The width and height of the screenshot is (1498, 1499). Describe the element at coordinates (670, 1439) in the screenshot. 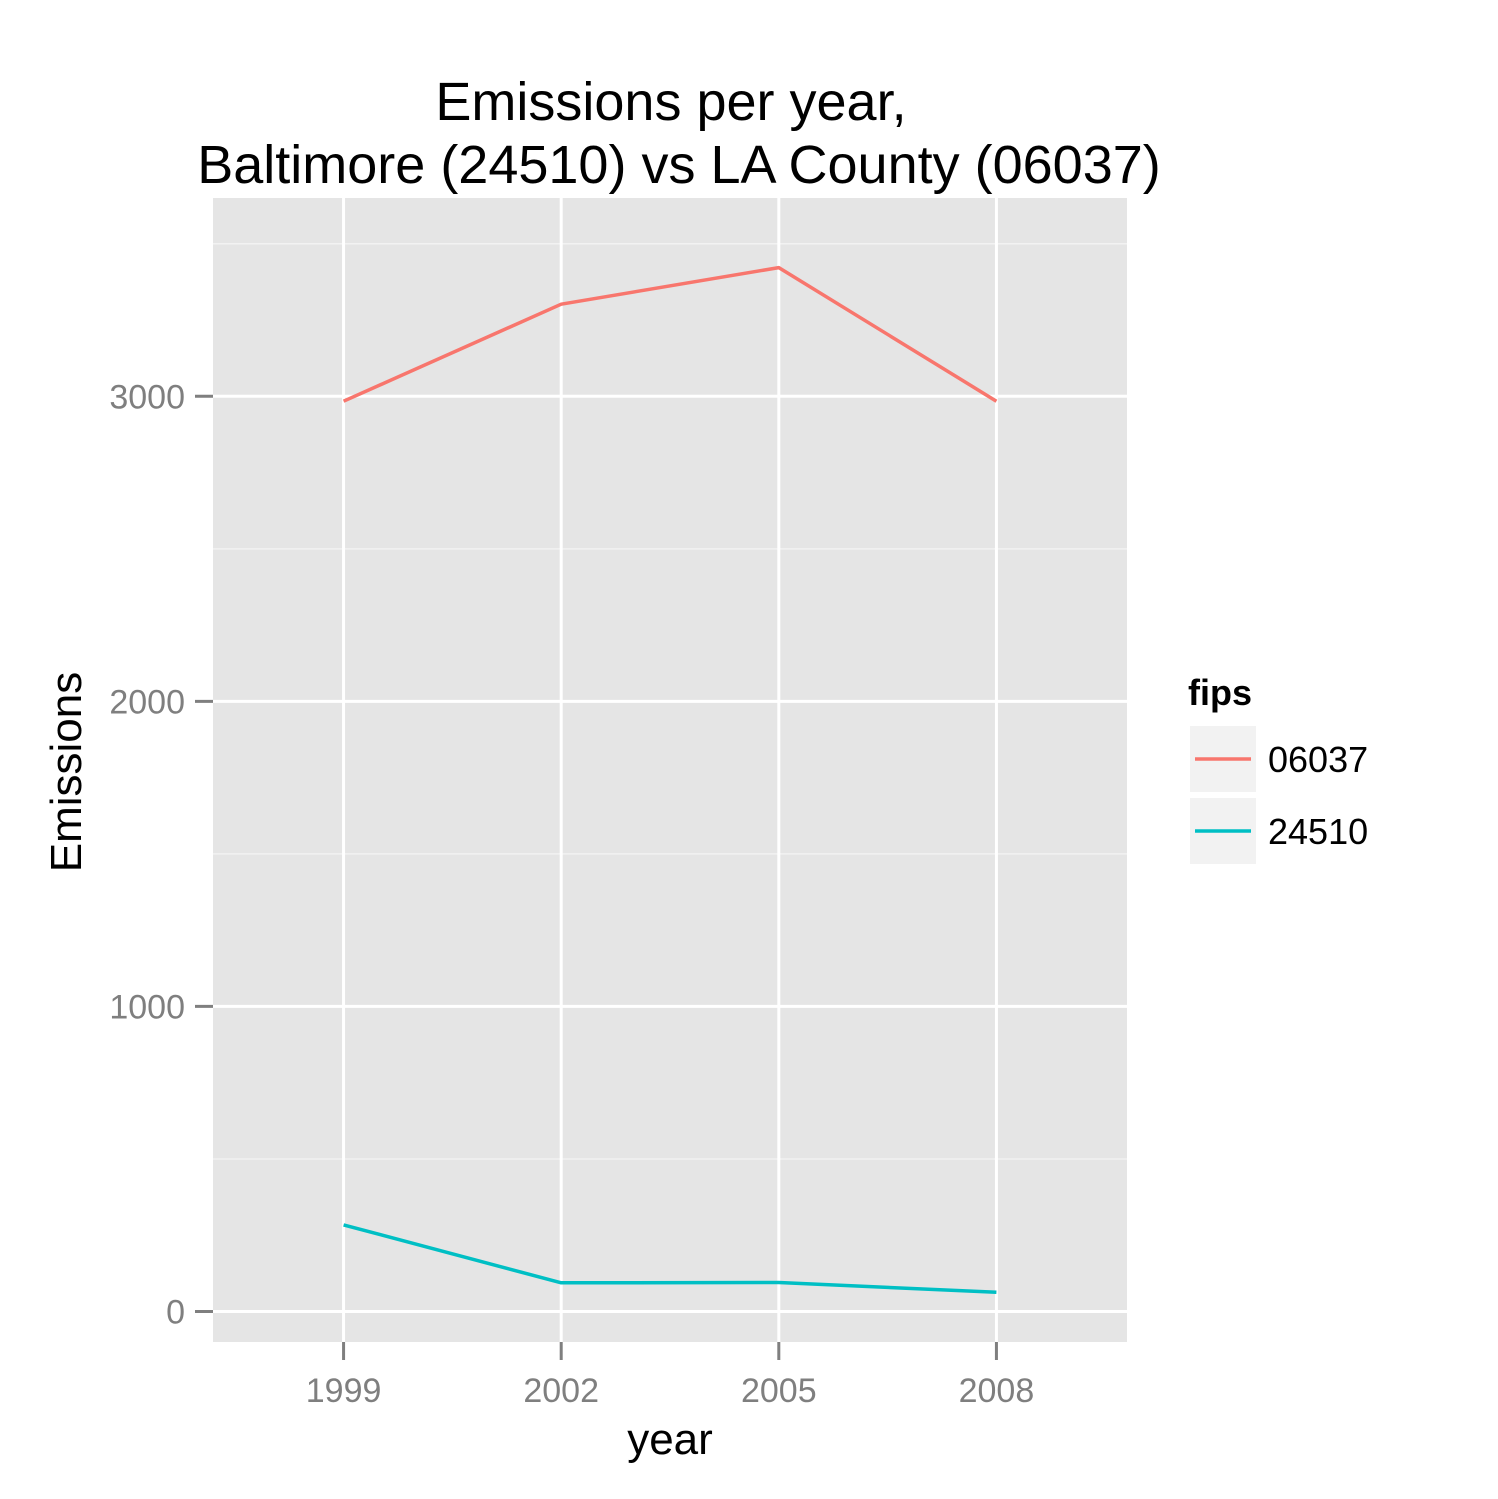

I see `x-axis-title: year` at that location.